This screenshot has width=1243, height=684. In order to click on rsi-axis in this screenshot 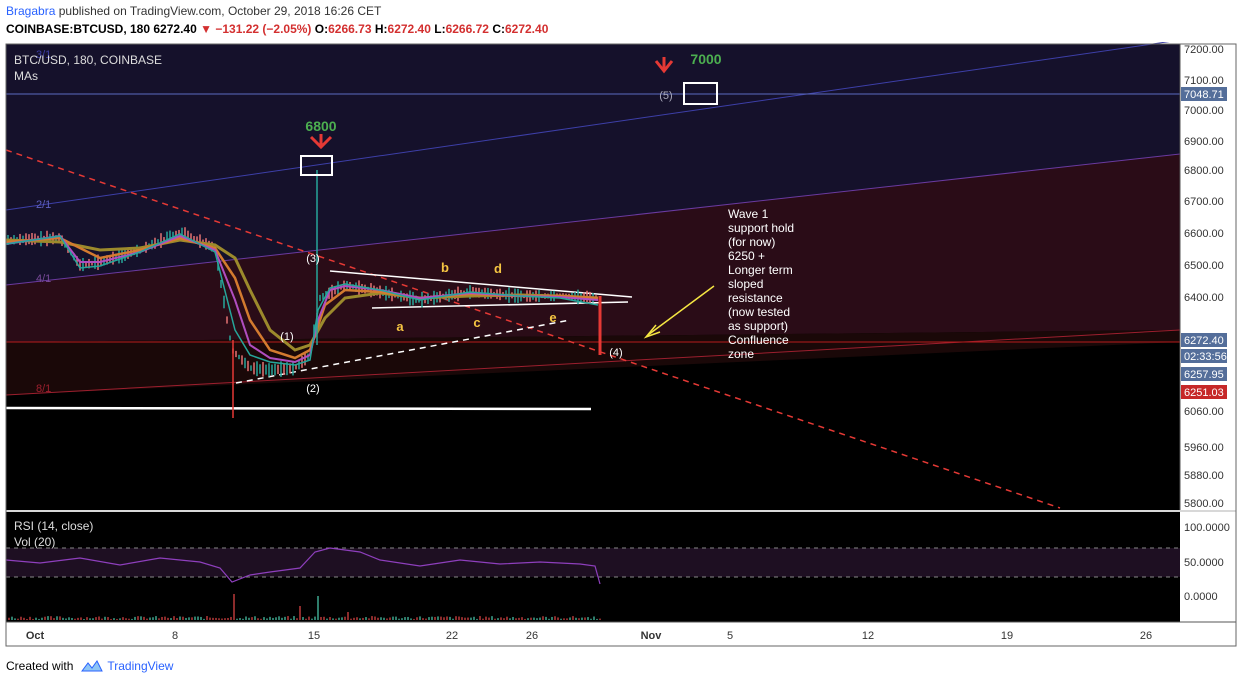, I will do `click(1208, 567)`.